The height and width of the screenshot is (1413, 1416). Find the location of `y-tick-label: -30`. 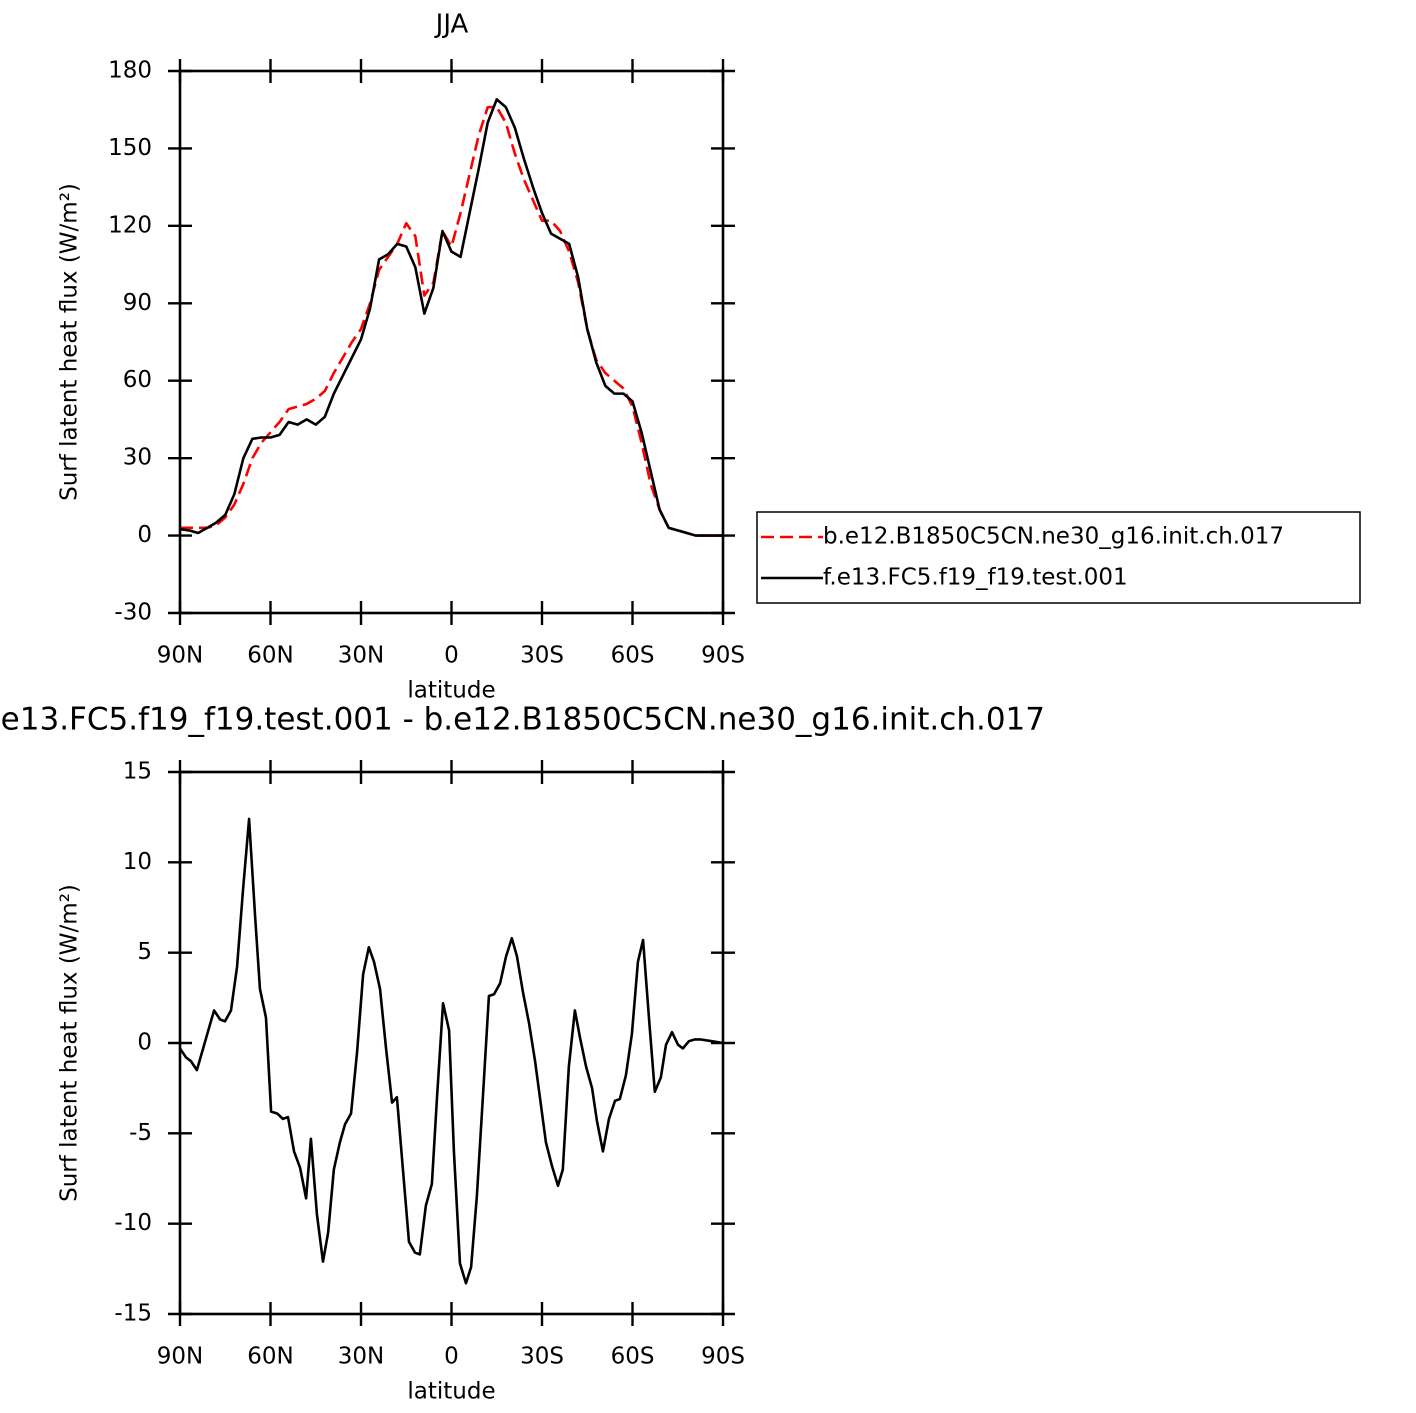

y-tick-label: -30 is located at coordinates (133, 613).